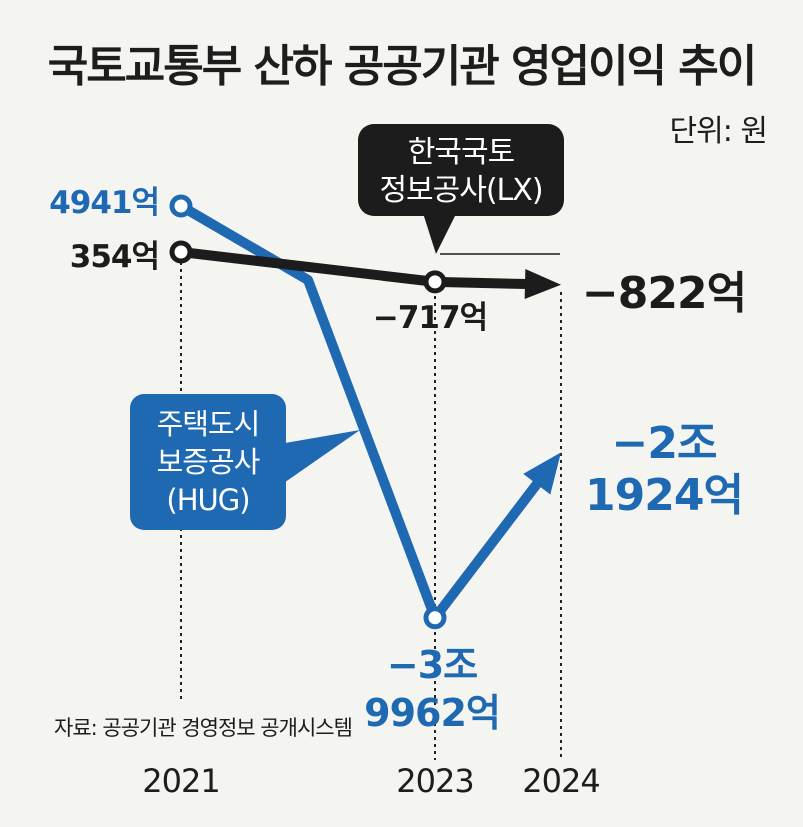  What do you see at coordinates (542, 283) in the screenshot?
I see `lx-arrow` at bounding box center [542, 283].